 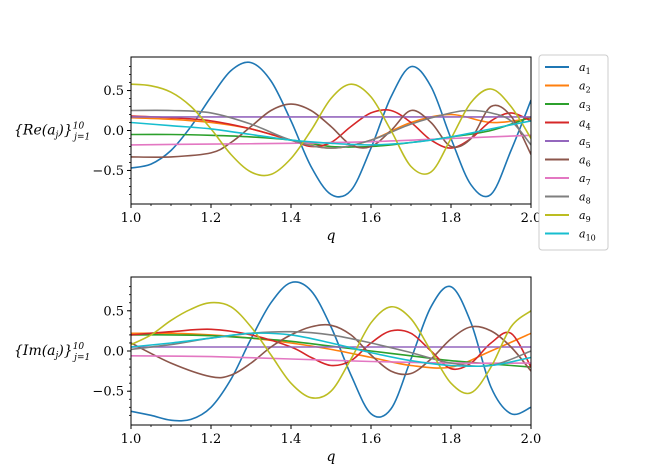 I want to click on series-line-a7, so click(x=331, y=359).